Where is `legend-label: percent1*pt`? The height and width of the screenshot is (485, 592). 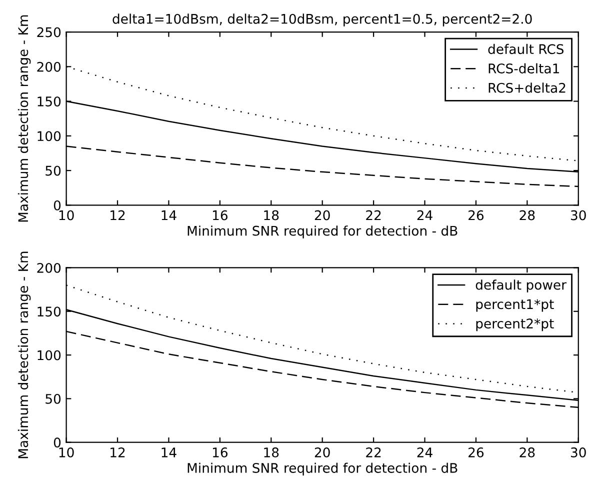 legend-label: percent1*pt is located at coordinates (515, 305).